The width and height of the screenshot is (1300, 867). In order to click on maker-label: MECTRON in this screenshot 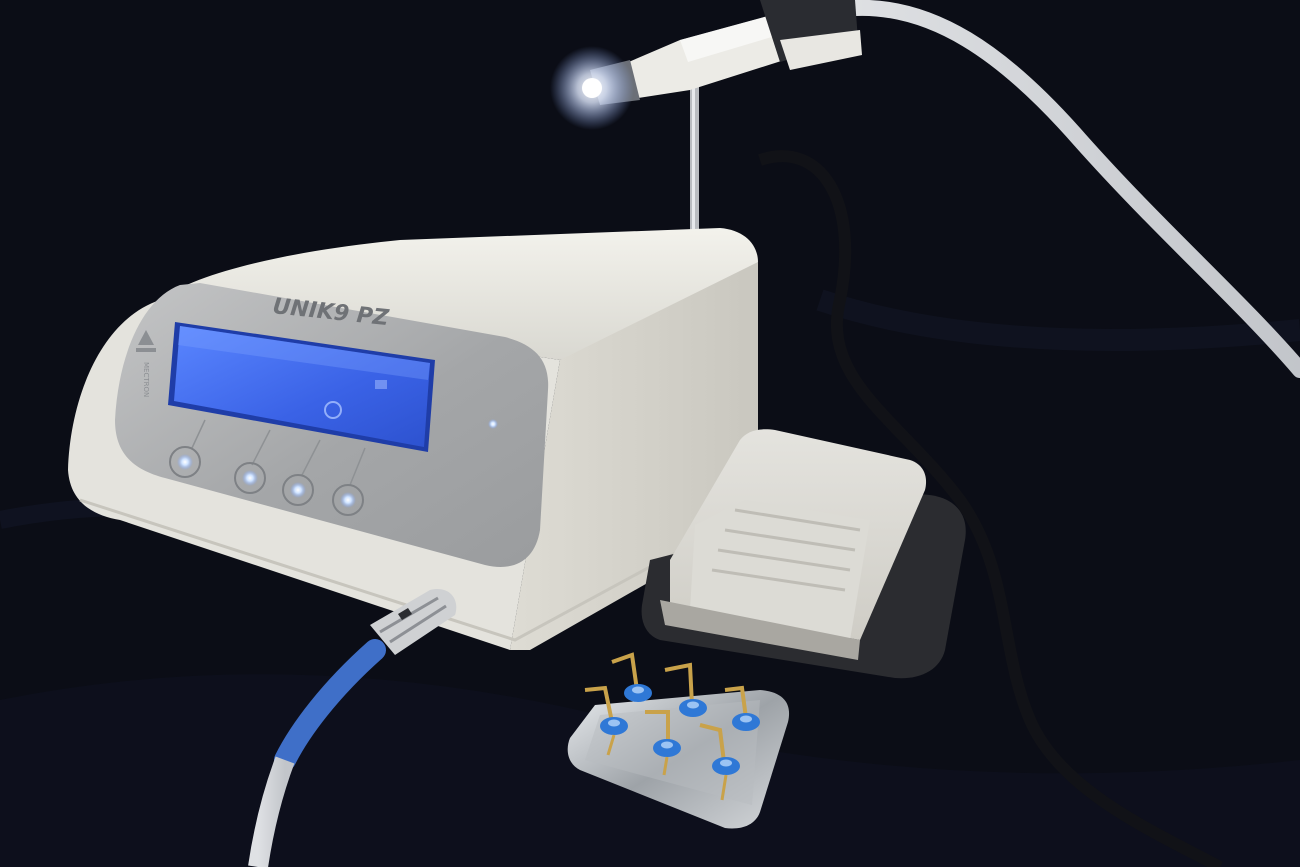, I will do `click(146, 379)`.